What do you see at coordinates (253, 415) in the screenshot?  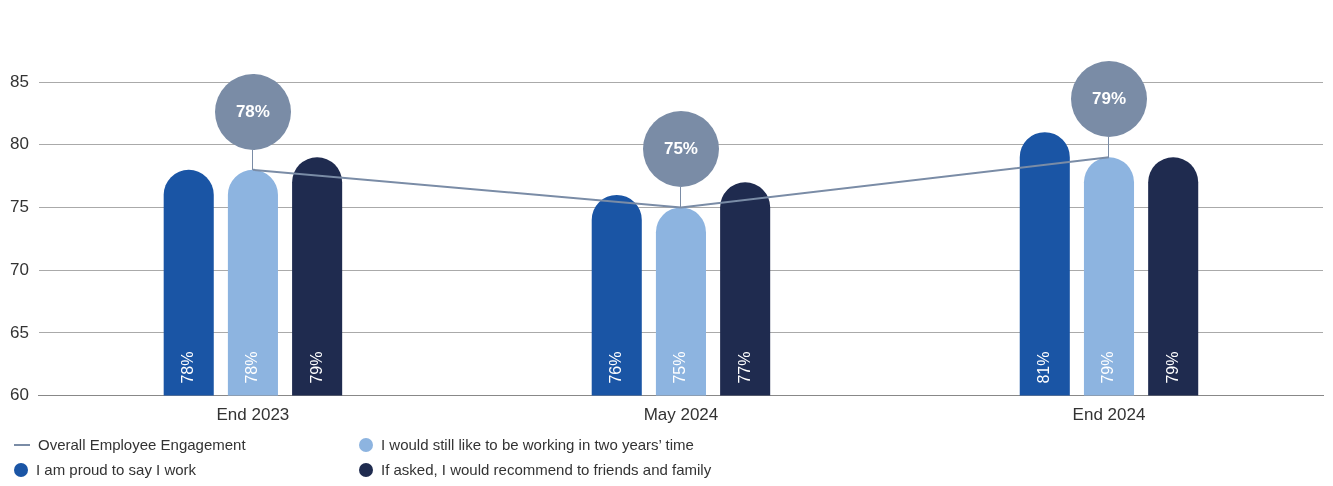 I see `x-tick-label: End 2023` at bounding box center [253, 415].